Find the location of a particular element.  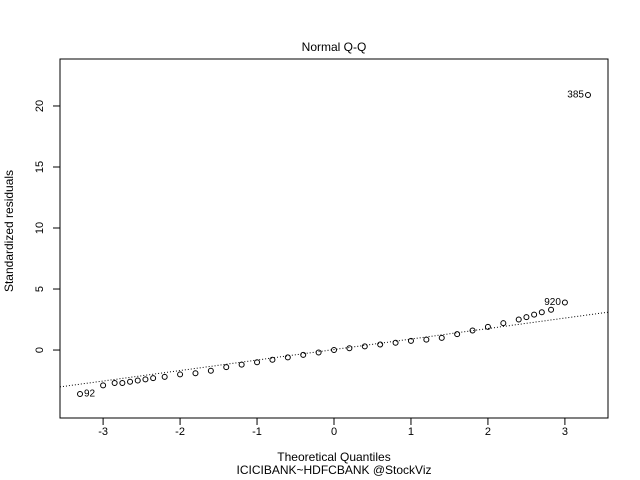

qq-line is located at coordinates (334, 349).